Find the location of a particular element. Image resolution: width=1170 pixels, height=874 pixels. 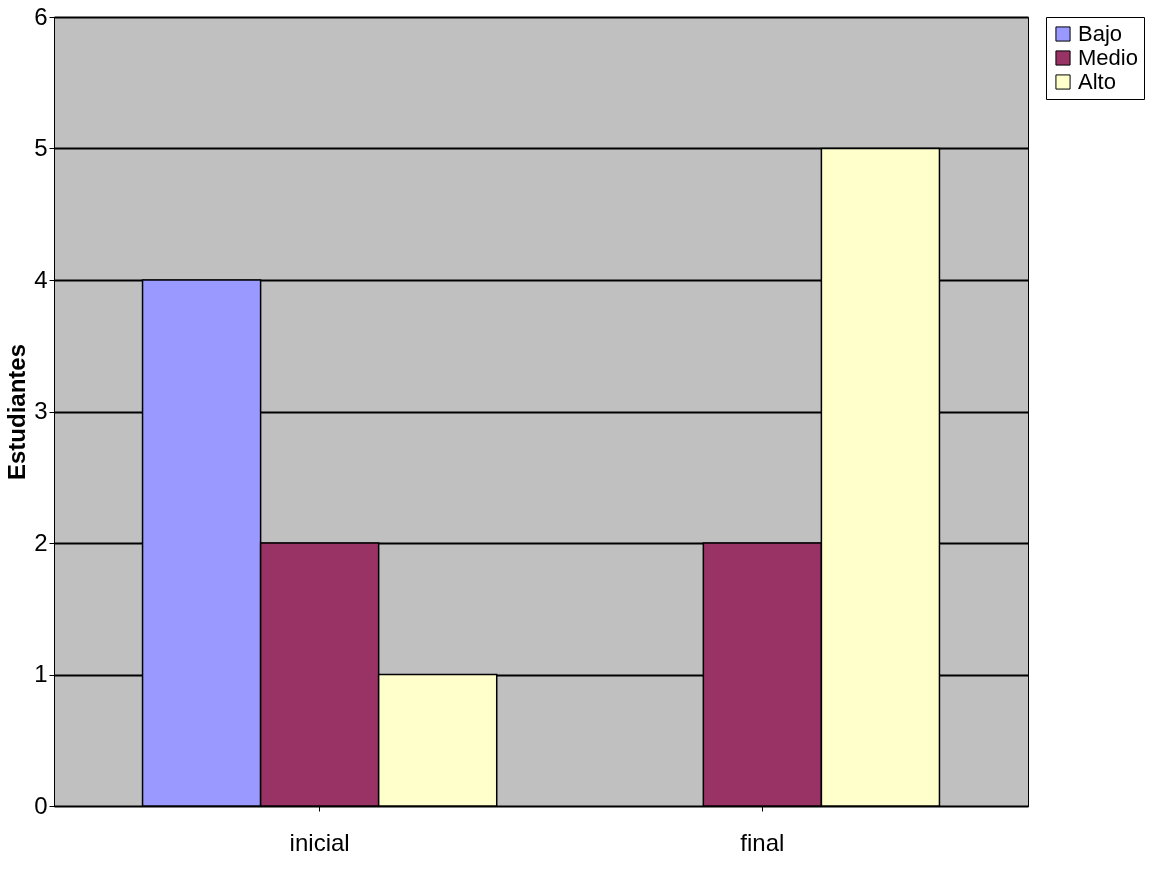

y-tick-label: 0 is located at coordinates (41, 805).